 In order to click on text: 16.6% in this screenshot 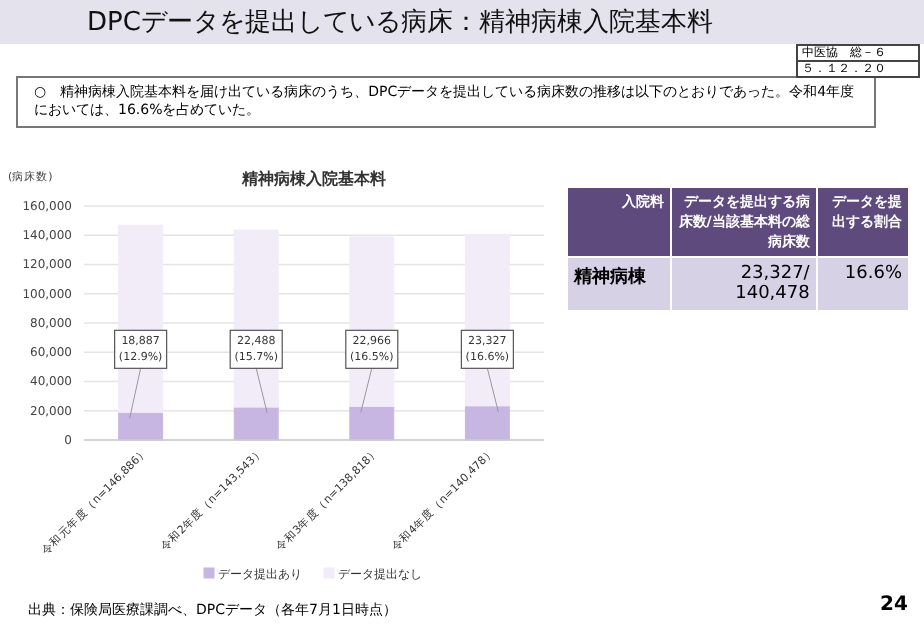, I will do `click(873, 274)`.